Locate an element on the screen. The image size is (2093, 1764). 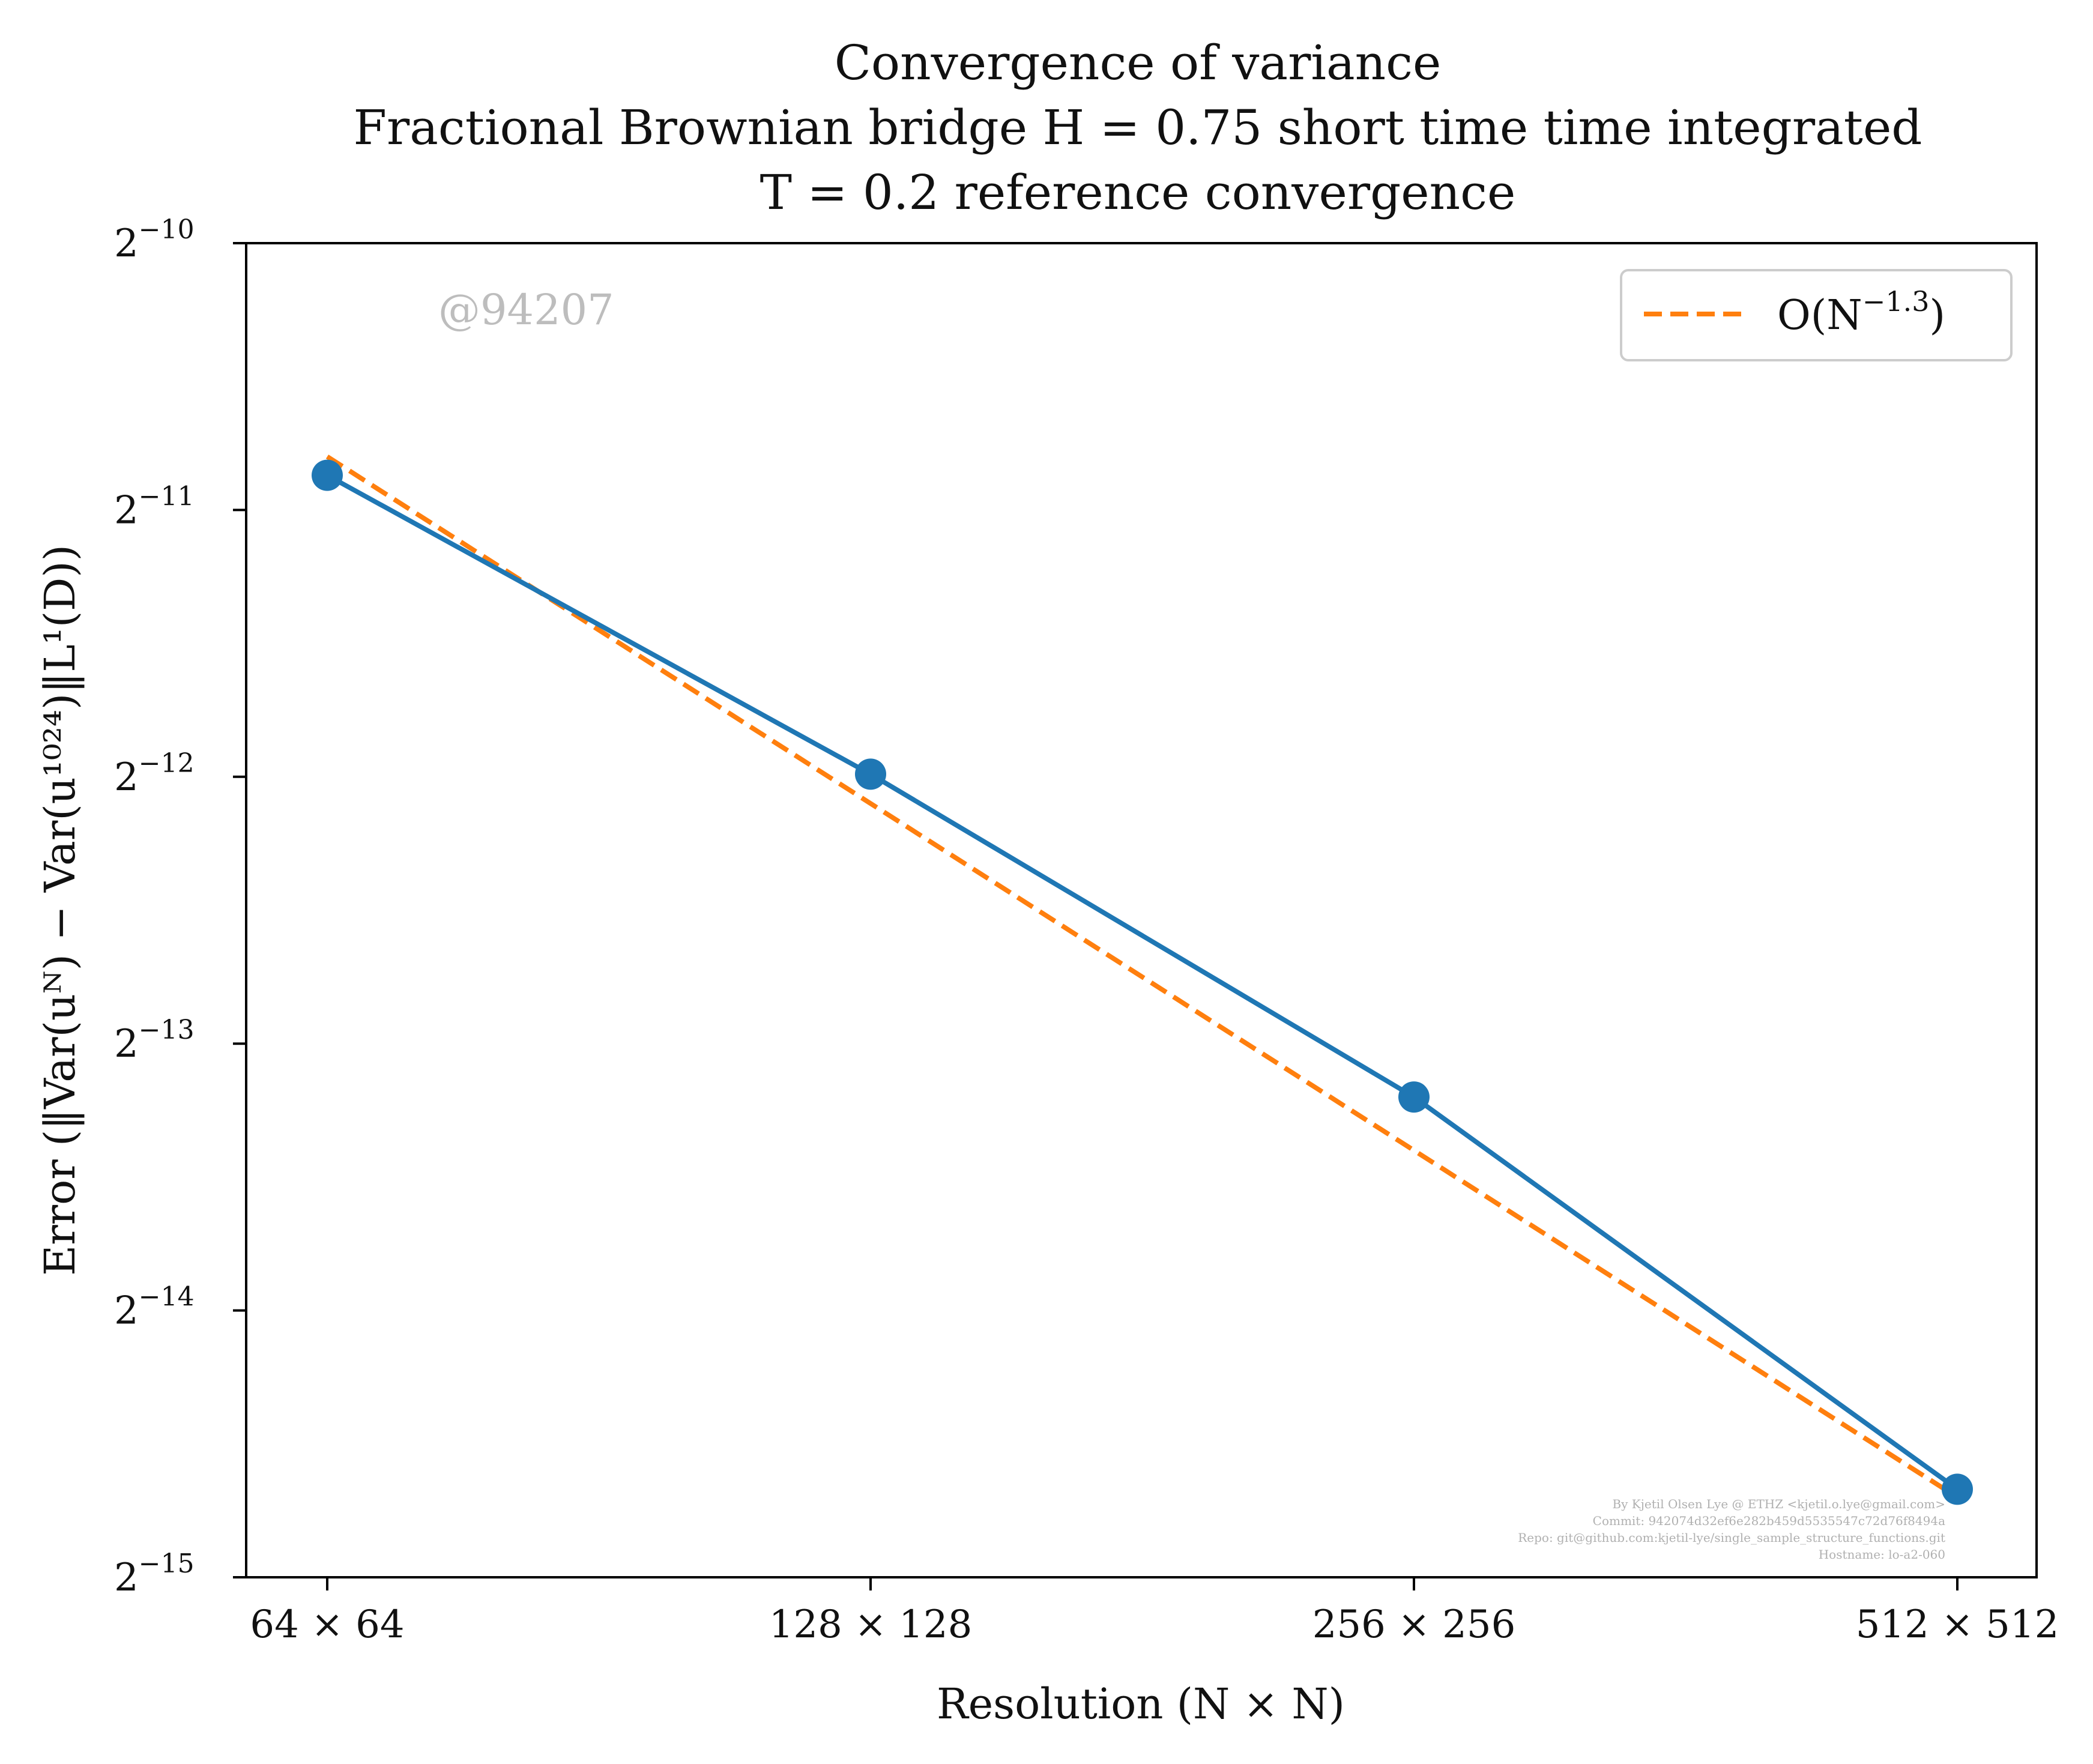
y-tick-exponent: −15 is located at coordinates (167, 1563).